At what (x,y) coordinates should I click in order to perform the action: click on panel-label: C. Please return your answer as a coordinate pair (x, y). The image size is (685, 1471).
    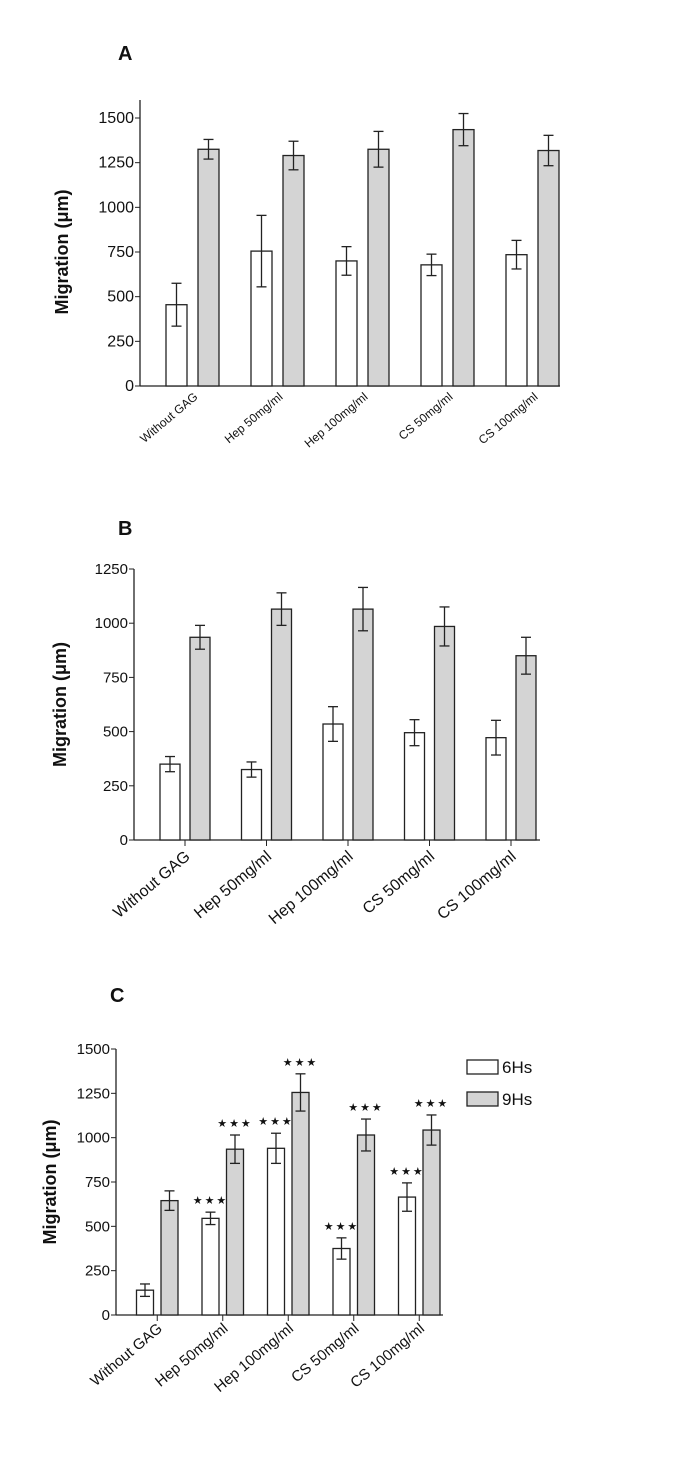
    Looking at the image, I should click on (117, 996).